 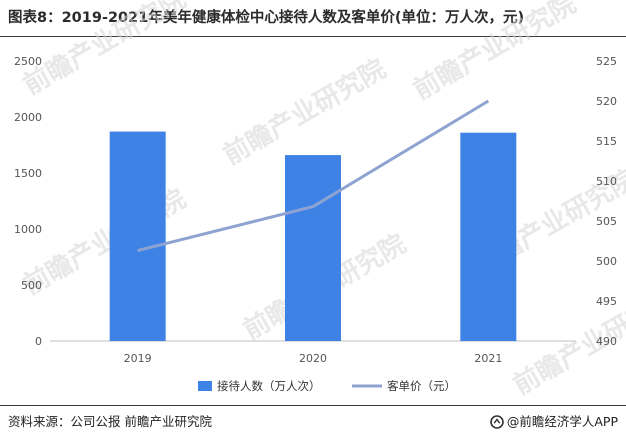 I want to click on top-rule, so click(x=313, y=36).